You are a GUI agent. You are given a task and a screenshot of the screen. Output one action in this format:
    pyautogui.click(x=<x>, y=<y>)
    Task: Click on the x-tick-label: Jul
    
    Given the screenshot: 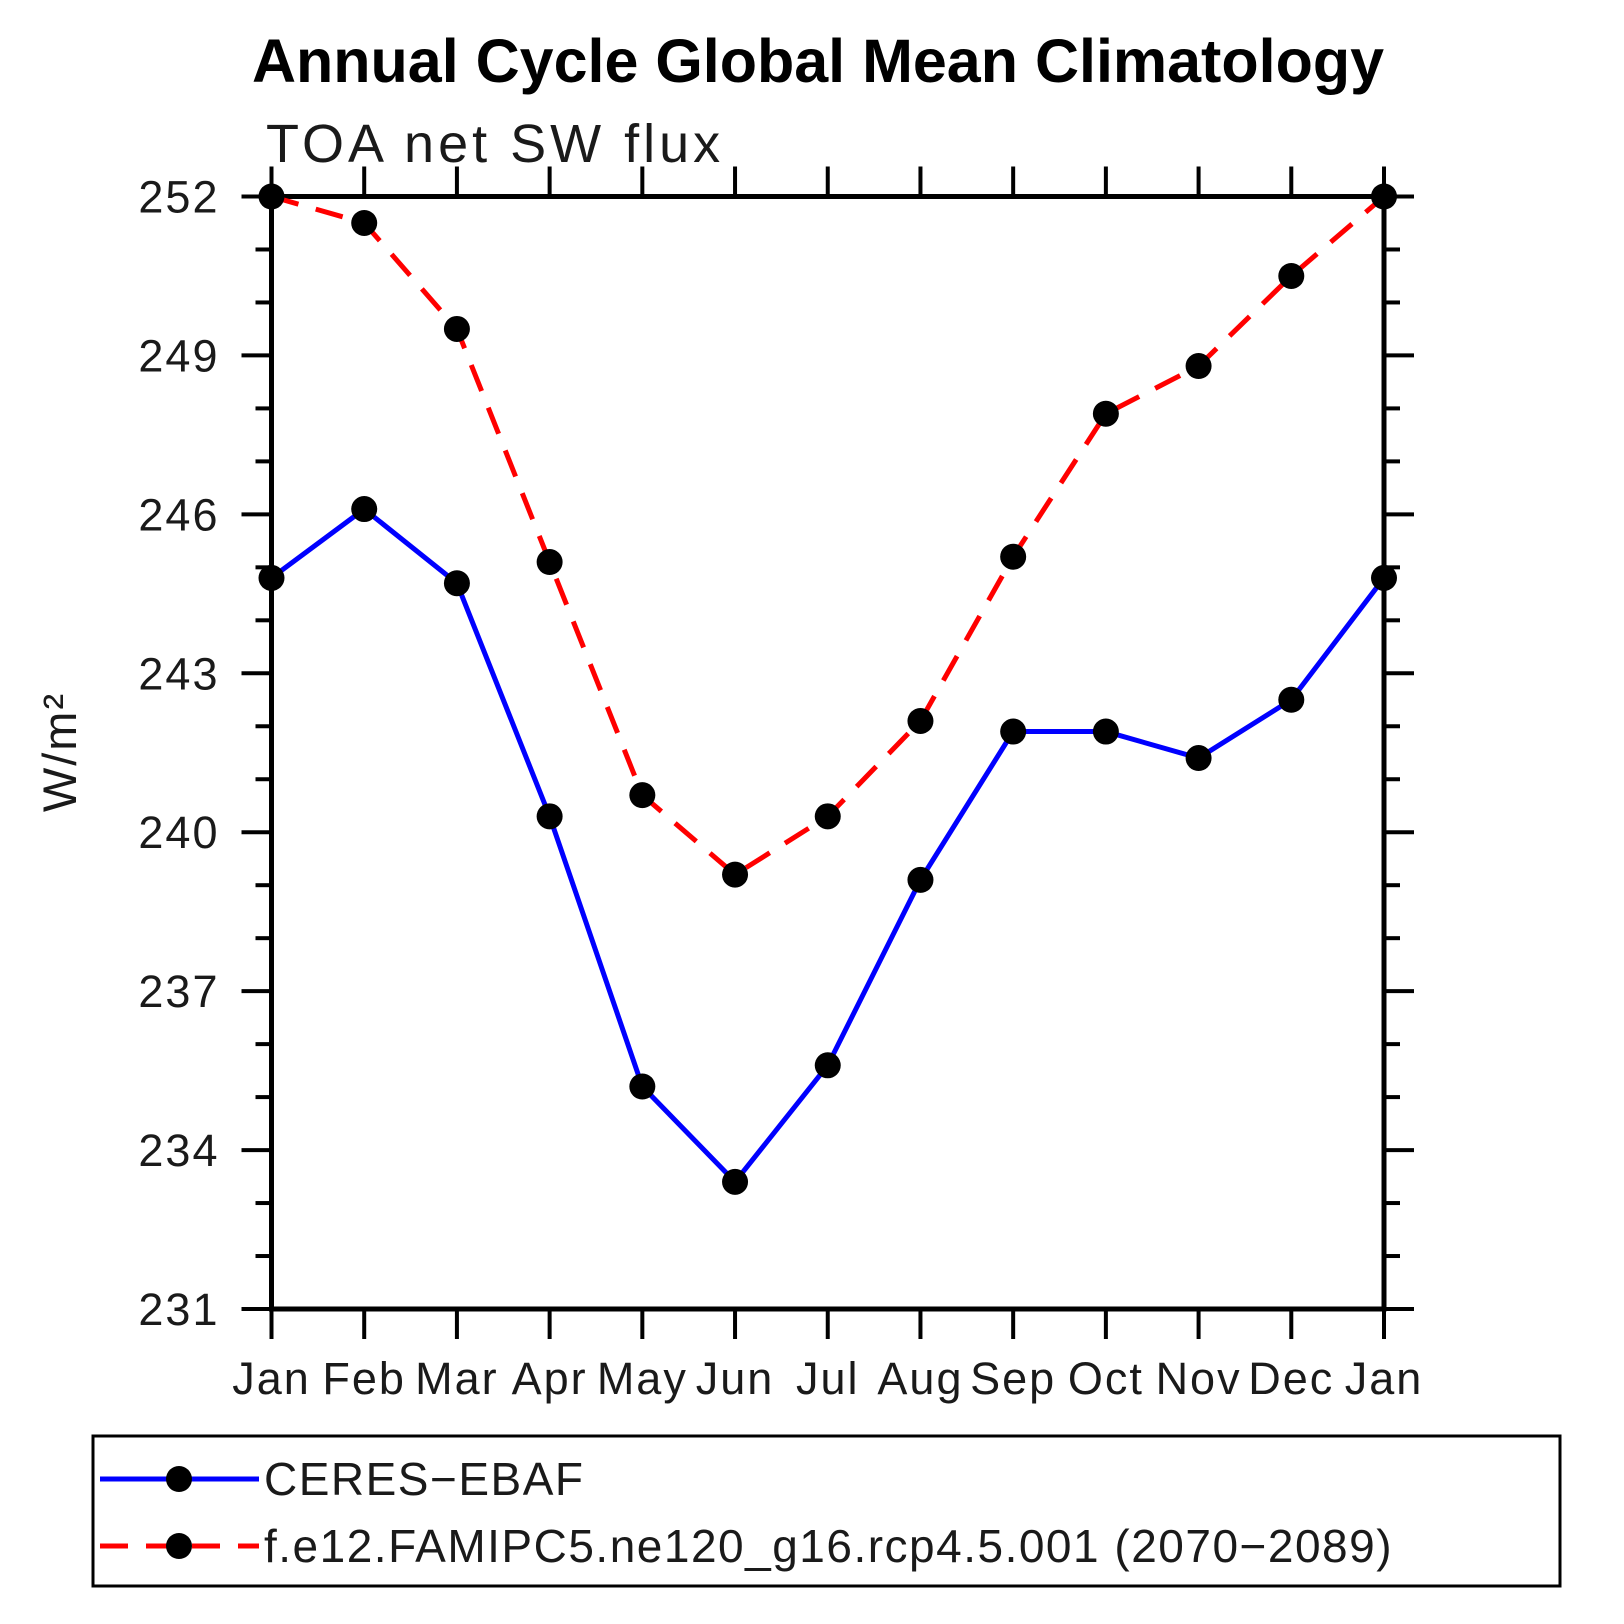 What is the action you would take?
    pyautogui.click(x=828, y=1378)
    